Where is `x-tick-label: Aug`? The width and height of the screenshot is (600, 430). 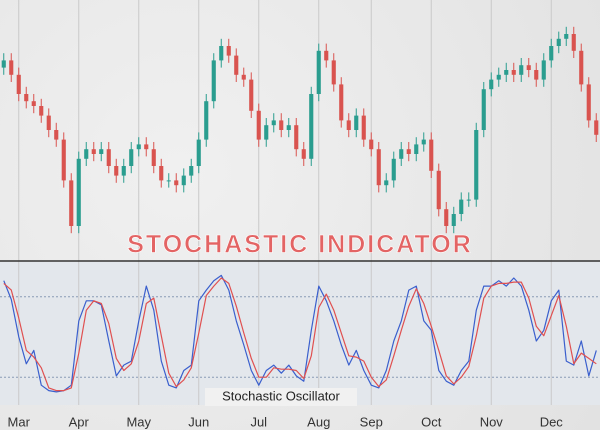 x-tick-label: Aug is located at coordinates (318, 421).